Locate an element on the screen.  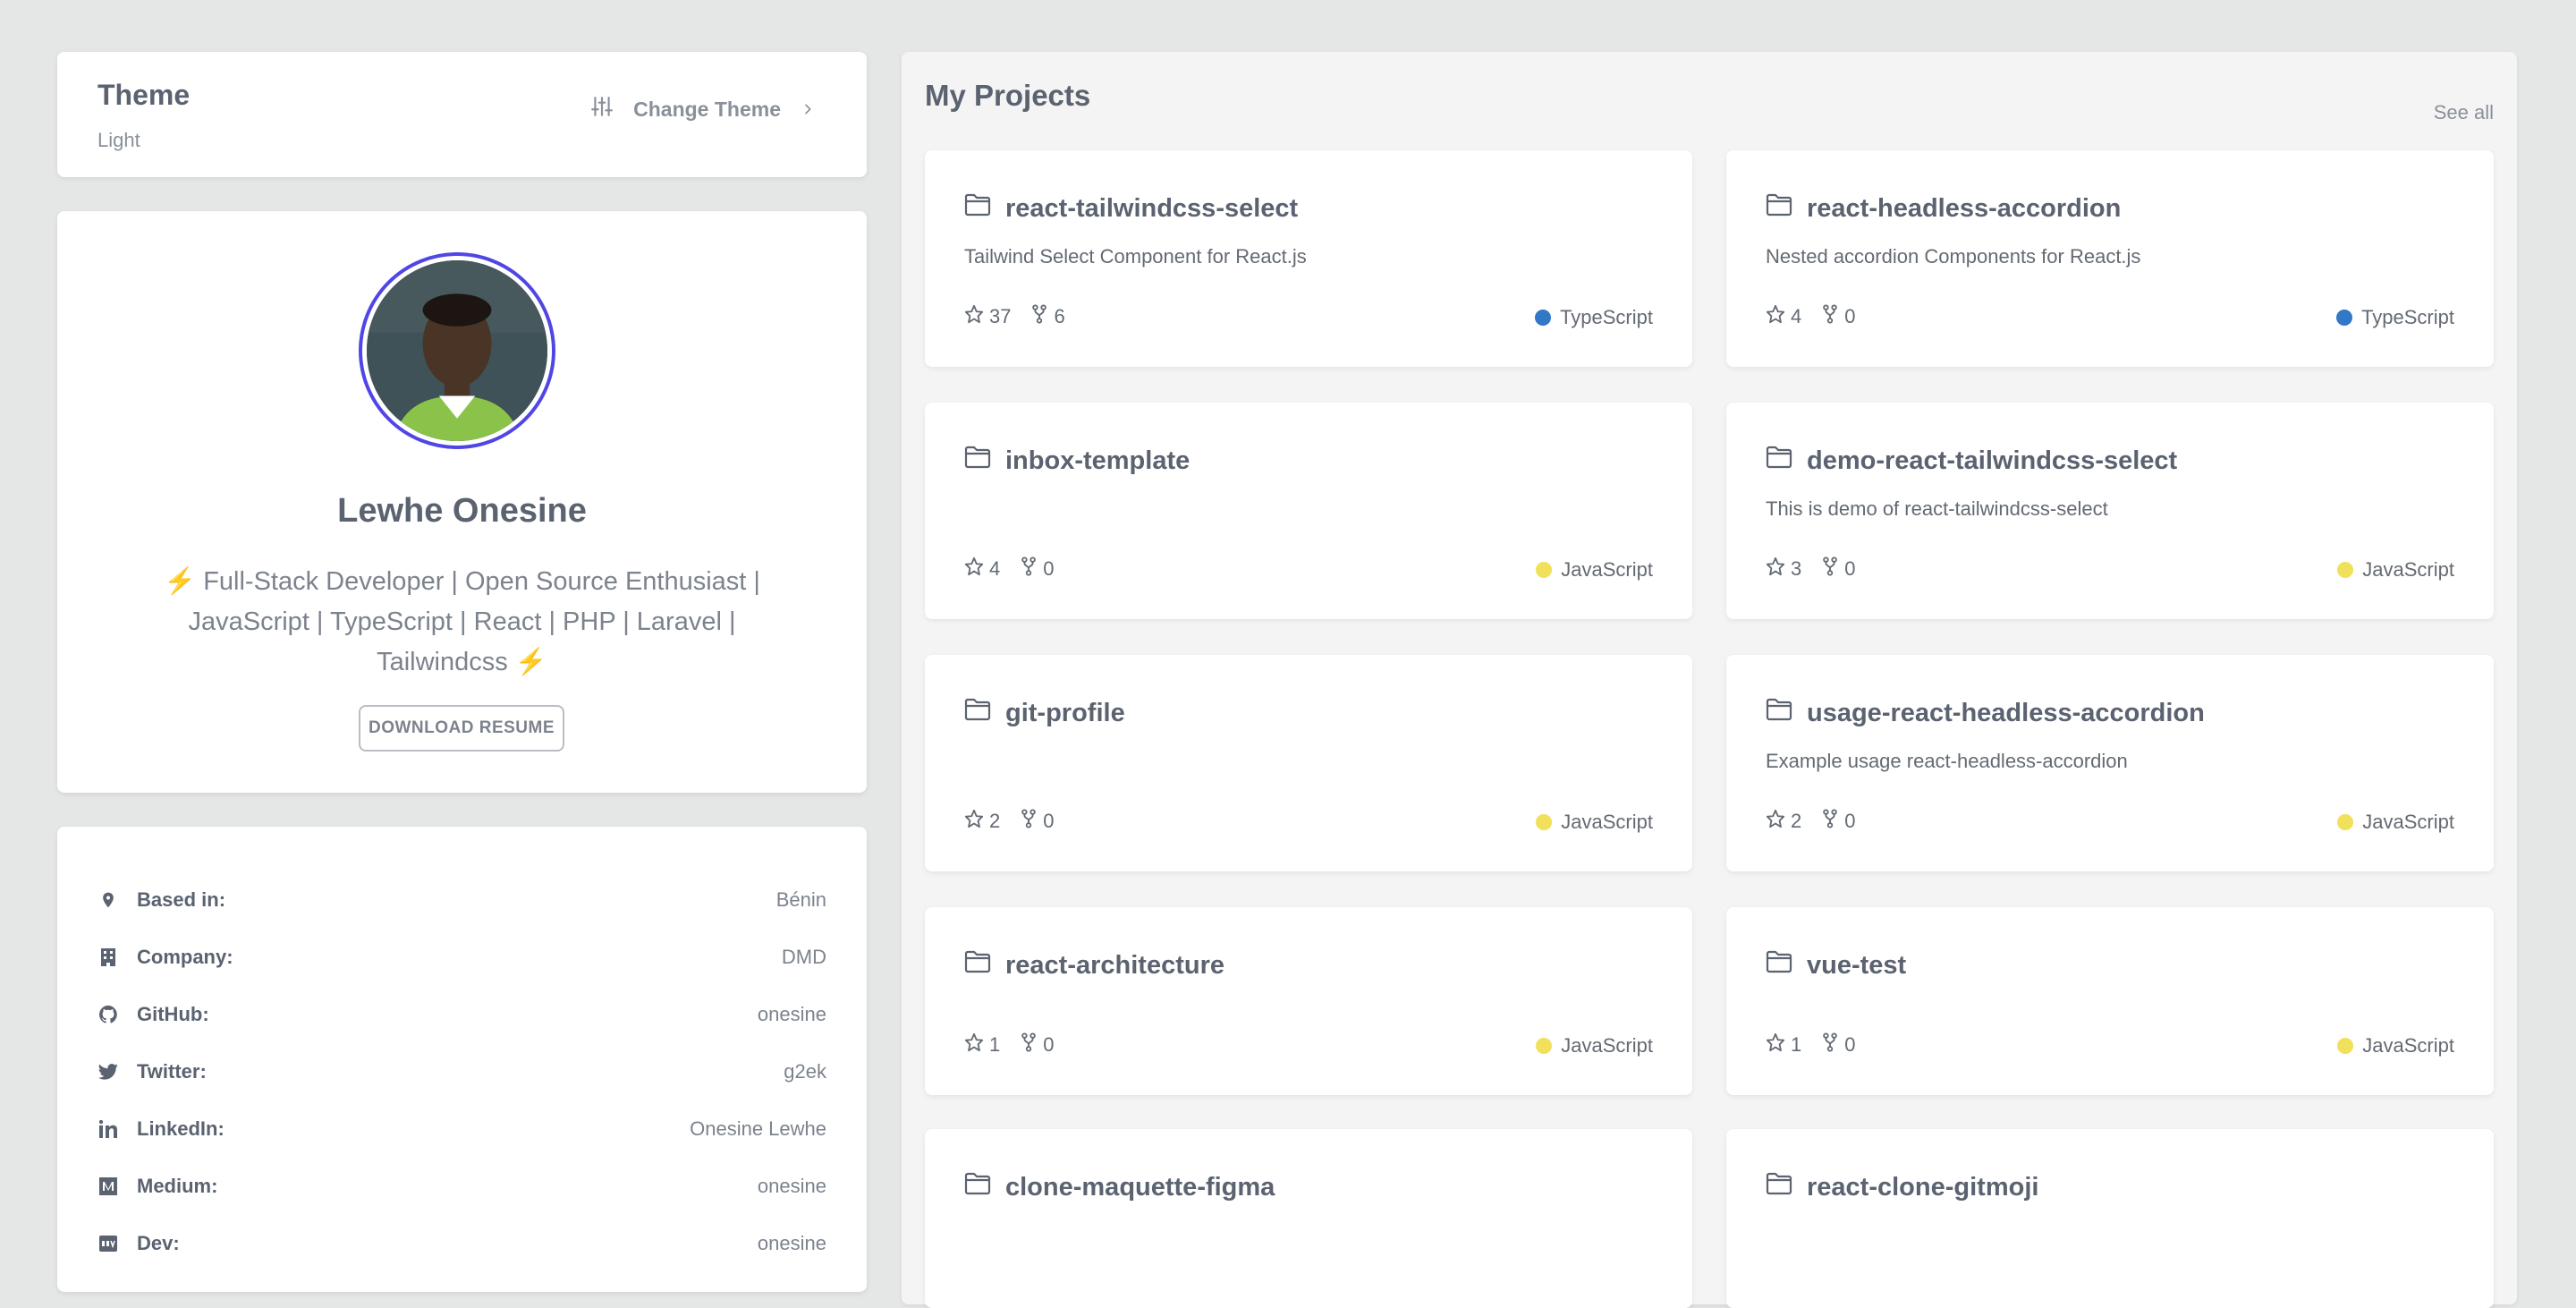
project-language: JavaScript is located at coordinates (2395, 822).